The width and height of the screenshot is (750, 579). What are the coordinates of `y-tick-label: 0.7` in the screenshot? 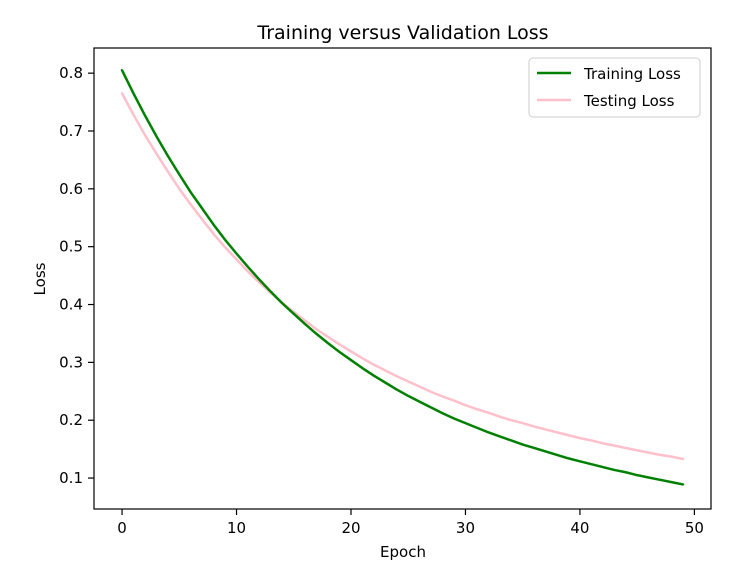 It's located at (71, 131).